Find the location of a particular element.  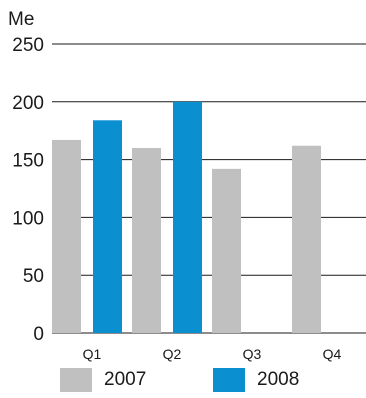

y-tick-label: 100 is located at coordinates (28, 218).